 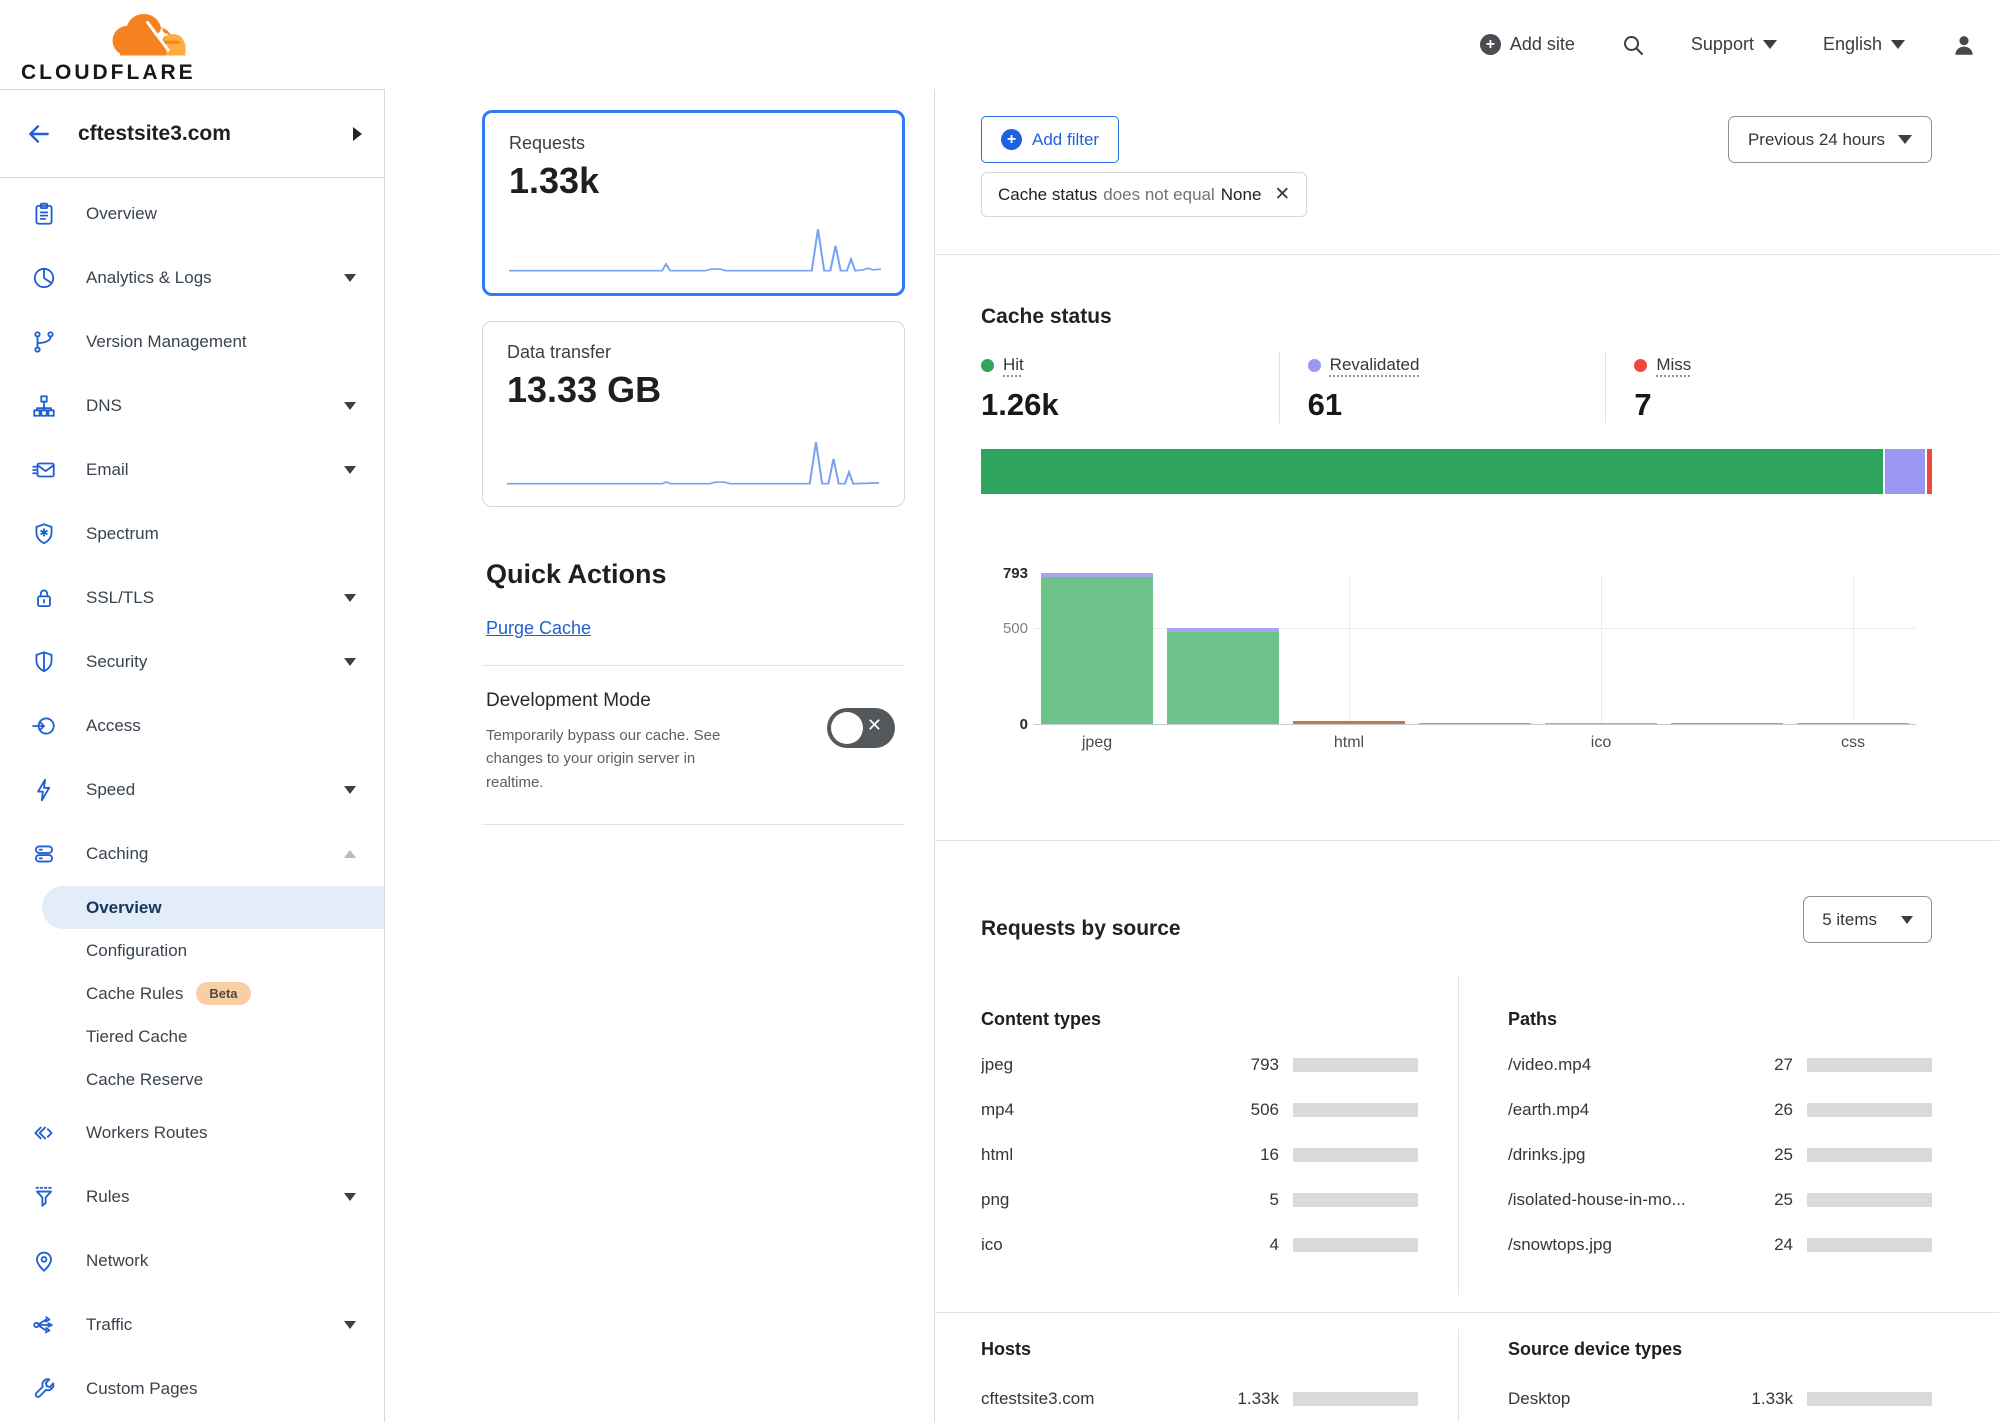 I want to click on y-tick-max: 793, so click(x=1015, y=573).